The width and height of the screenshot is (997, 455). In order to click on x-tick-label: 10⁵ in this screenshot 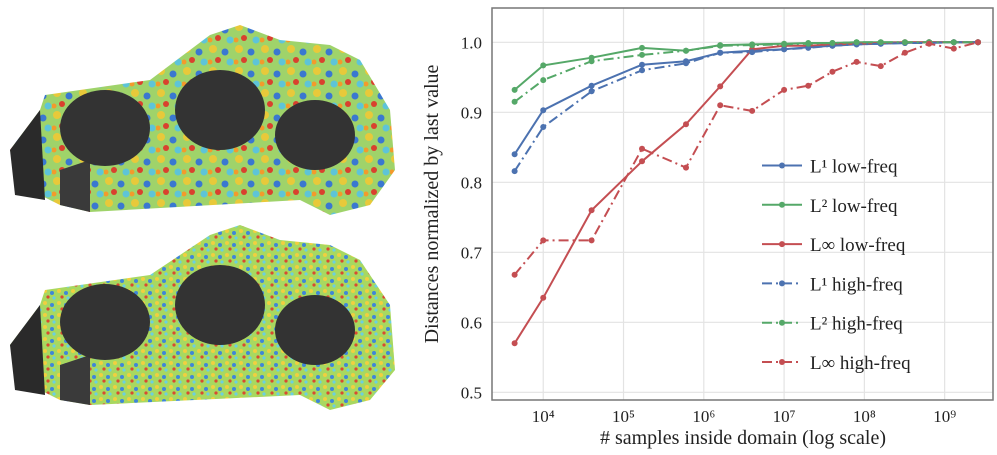, I will do `click(623, 416)`.